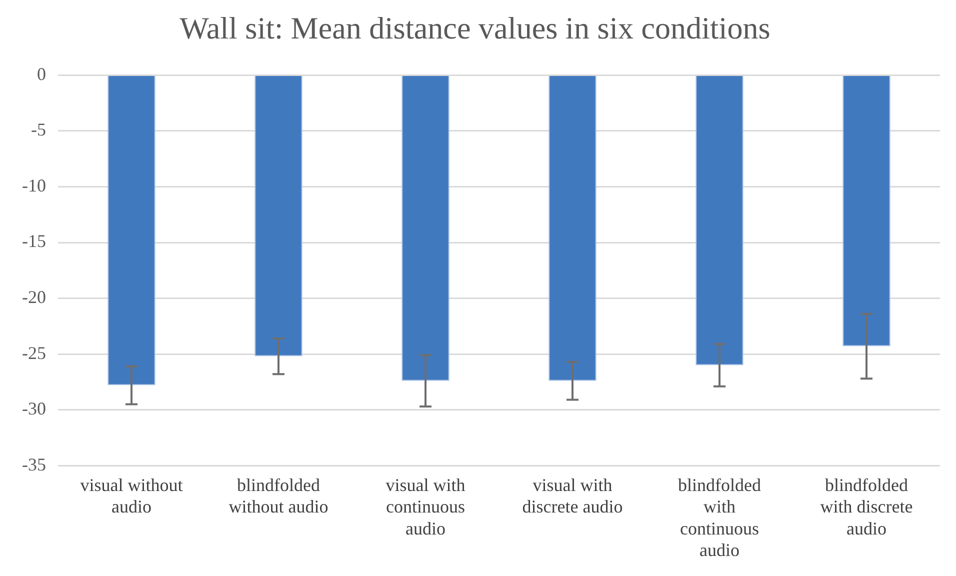  Describe the element at coordinates (866, 506) in the screenshot. I see `x-tick-label: blindfolded with discrete audio` at that location.